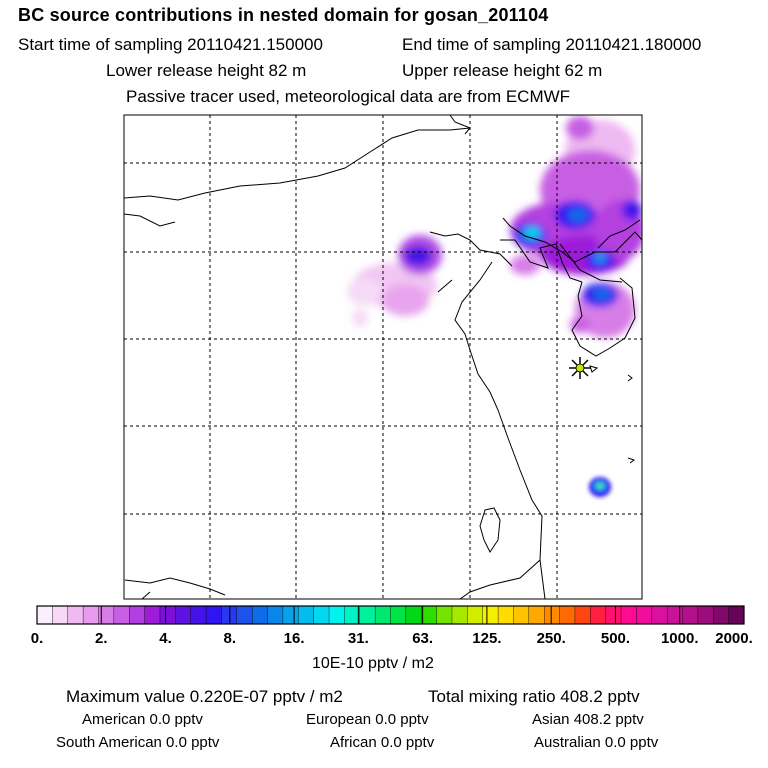 This screenshot has height=768, width=768. What do you see at coordinates (576, 195) in the screenshot?
I see `plume-northeast-china` at bounding box center [576, 195].